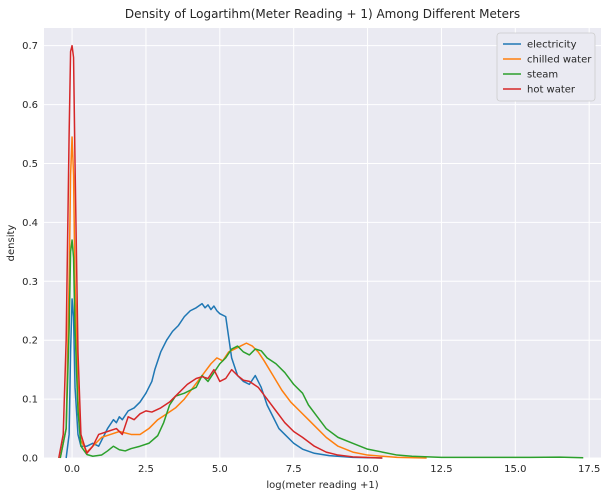 Image resolution: width=609 pixels, height=496 pixels. Describe the element at coordinates (367, 469) in the screenshot. I see `x-tick-label: 10.0` at that location.